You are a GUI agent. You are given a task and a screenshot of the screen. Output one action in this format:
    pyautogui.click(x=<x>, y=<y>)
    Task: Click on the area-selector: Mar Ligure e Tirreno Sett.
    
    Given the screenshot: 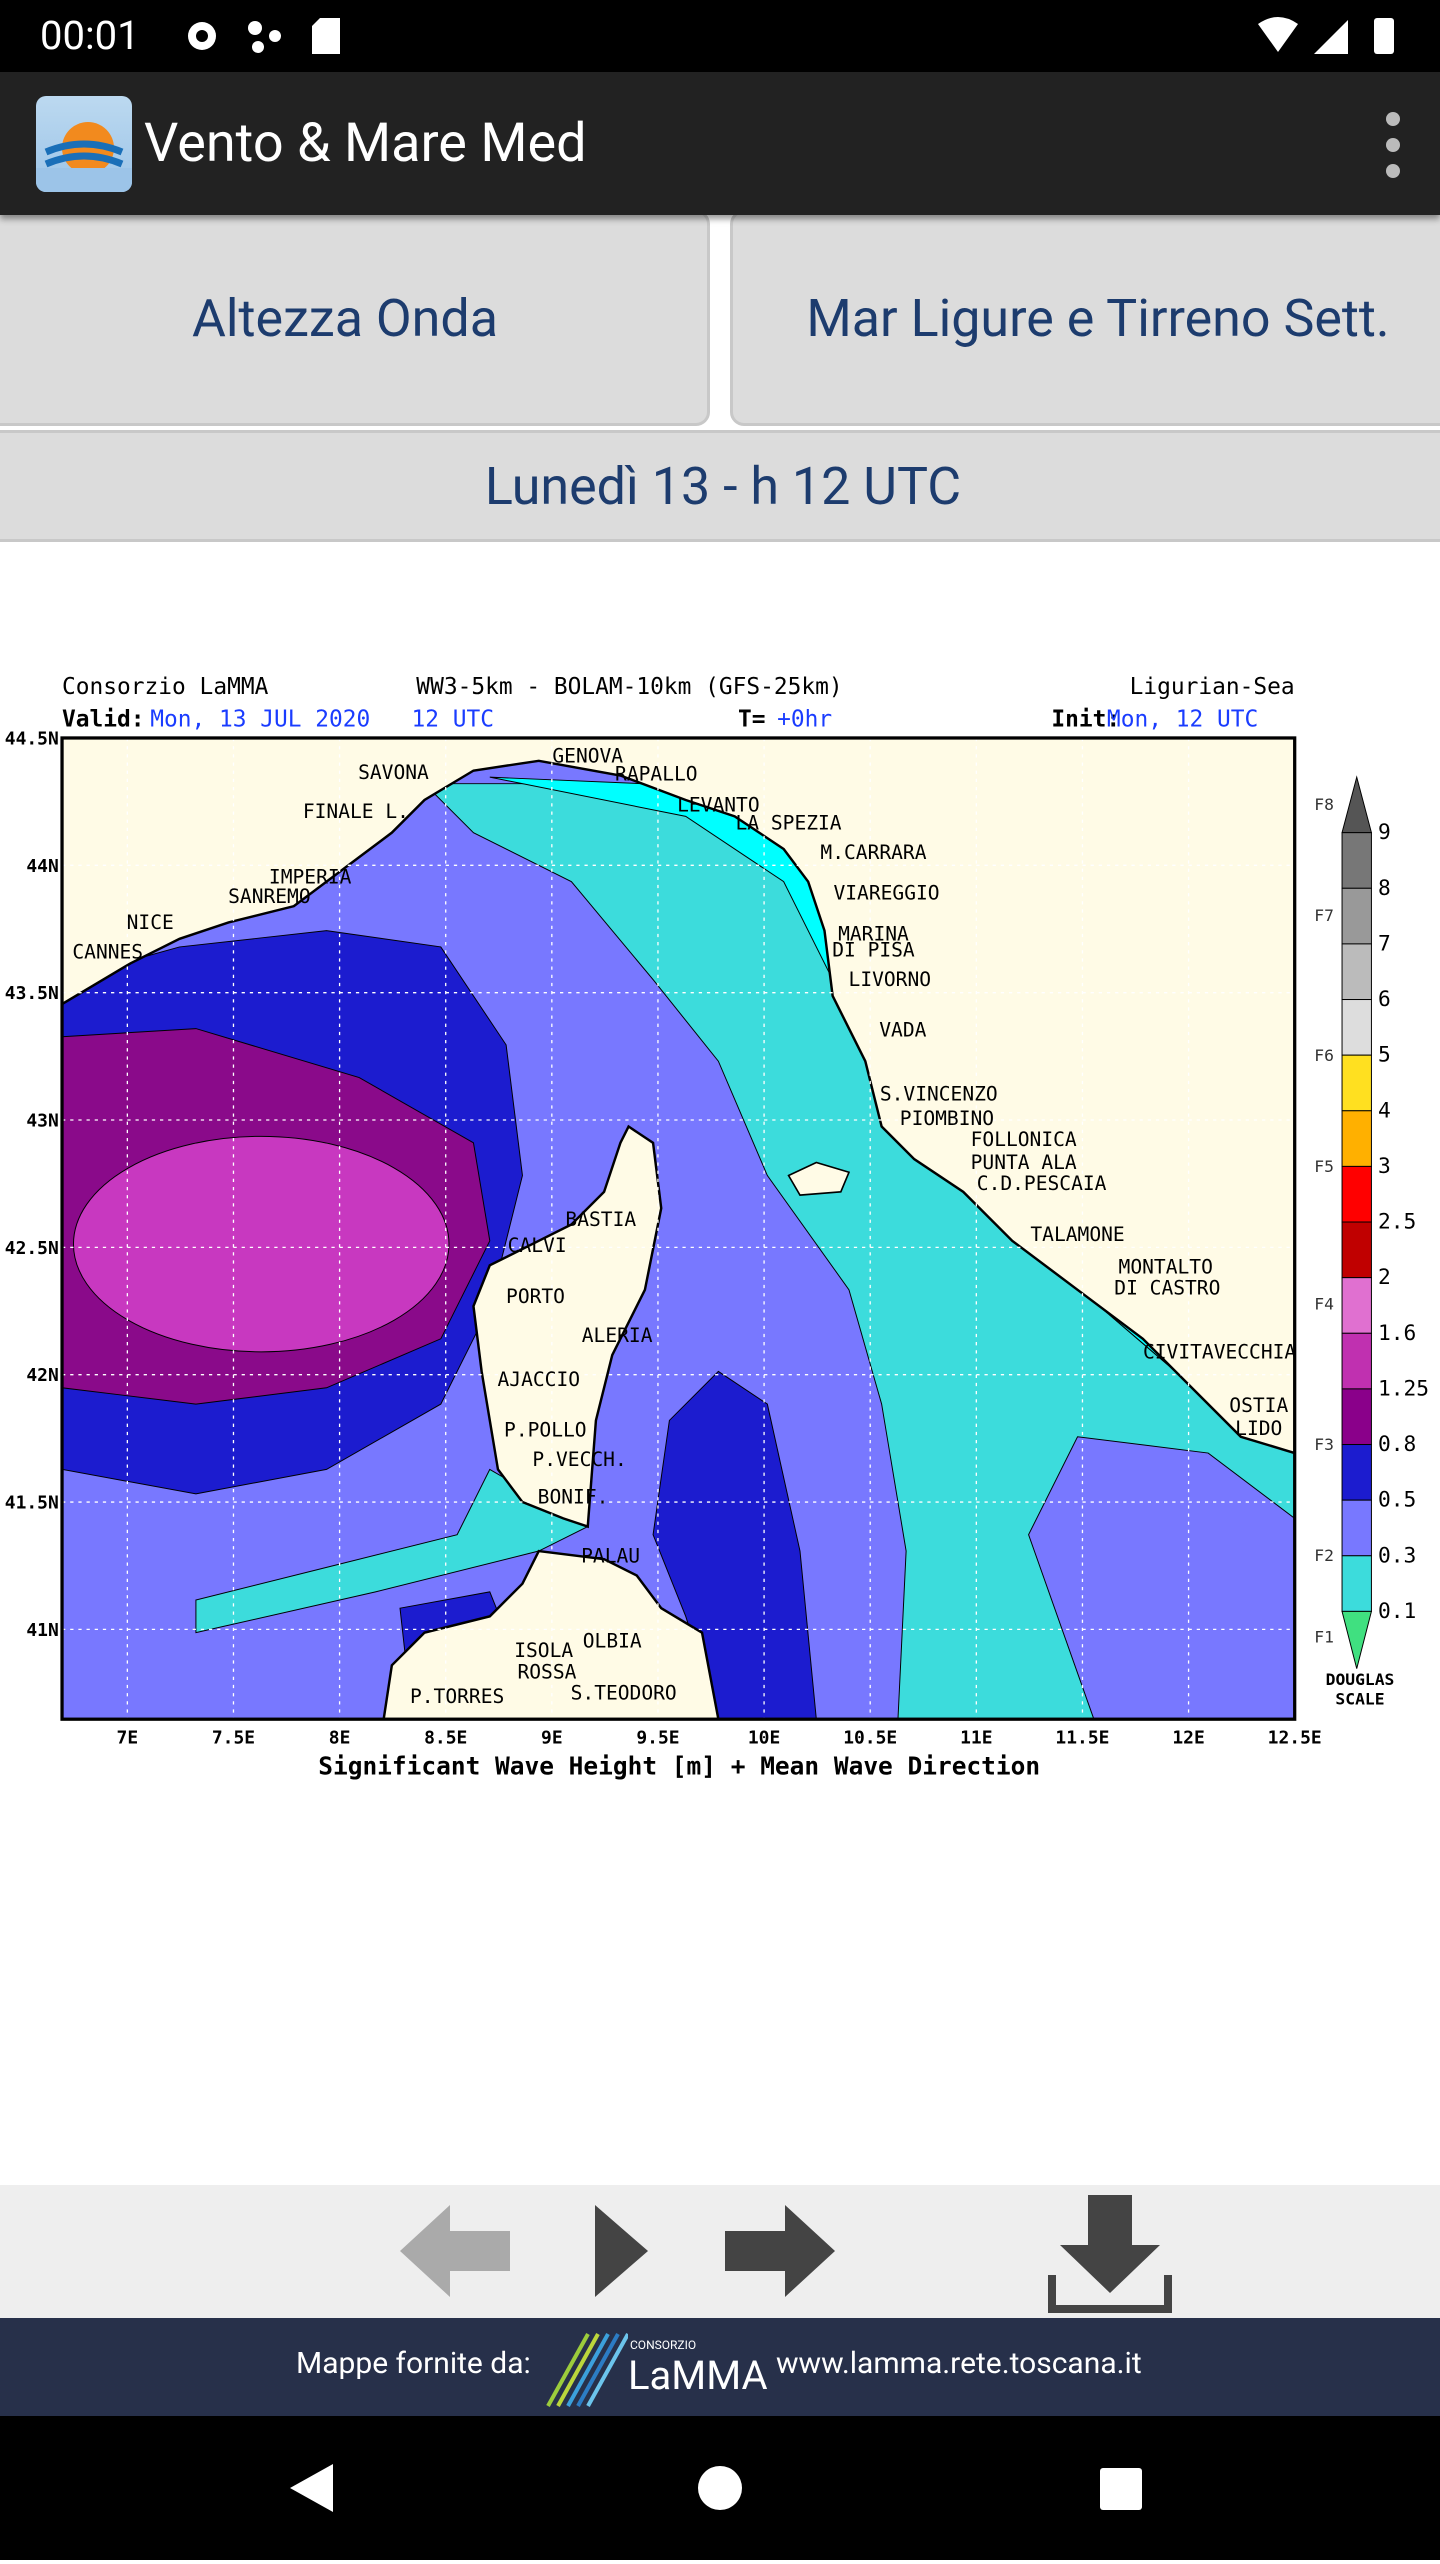 What is the action you would take?
    pyautogui.click(x=1085, y=318)
    